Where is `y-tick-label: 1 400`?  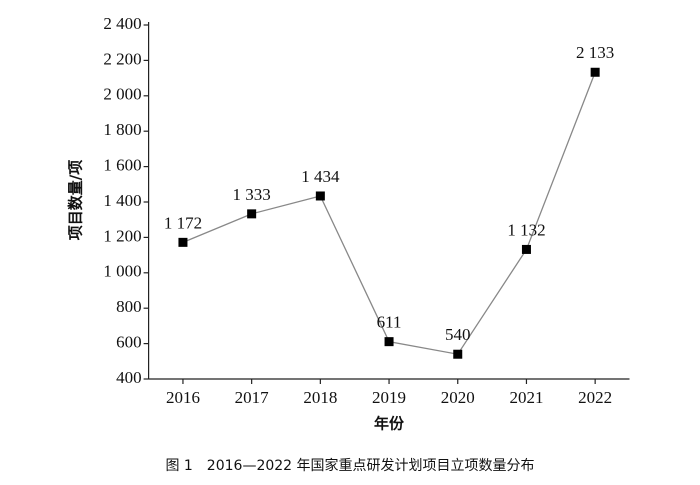
y-tick-label: 1 400 is located at coordinates (122, 200).